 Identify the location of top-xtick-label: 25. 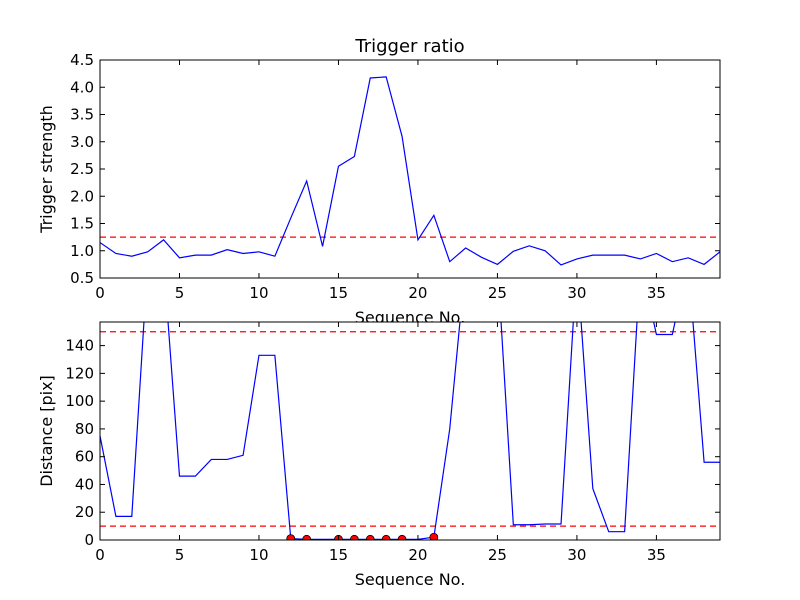
(497, 293).